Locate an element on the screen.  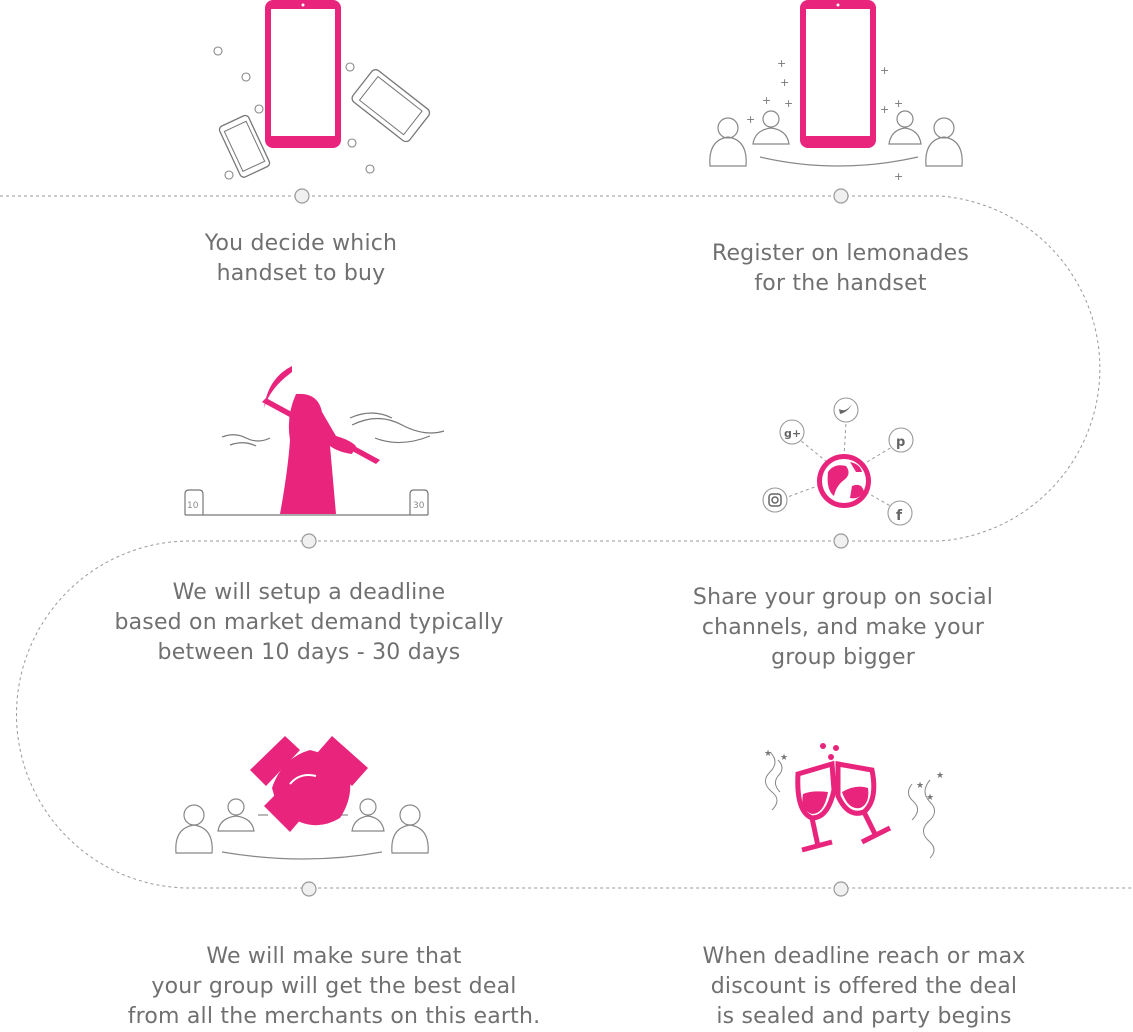
google-plus-icon is located at coordinates (792, 432).